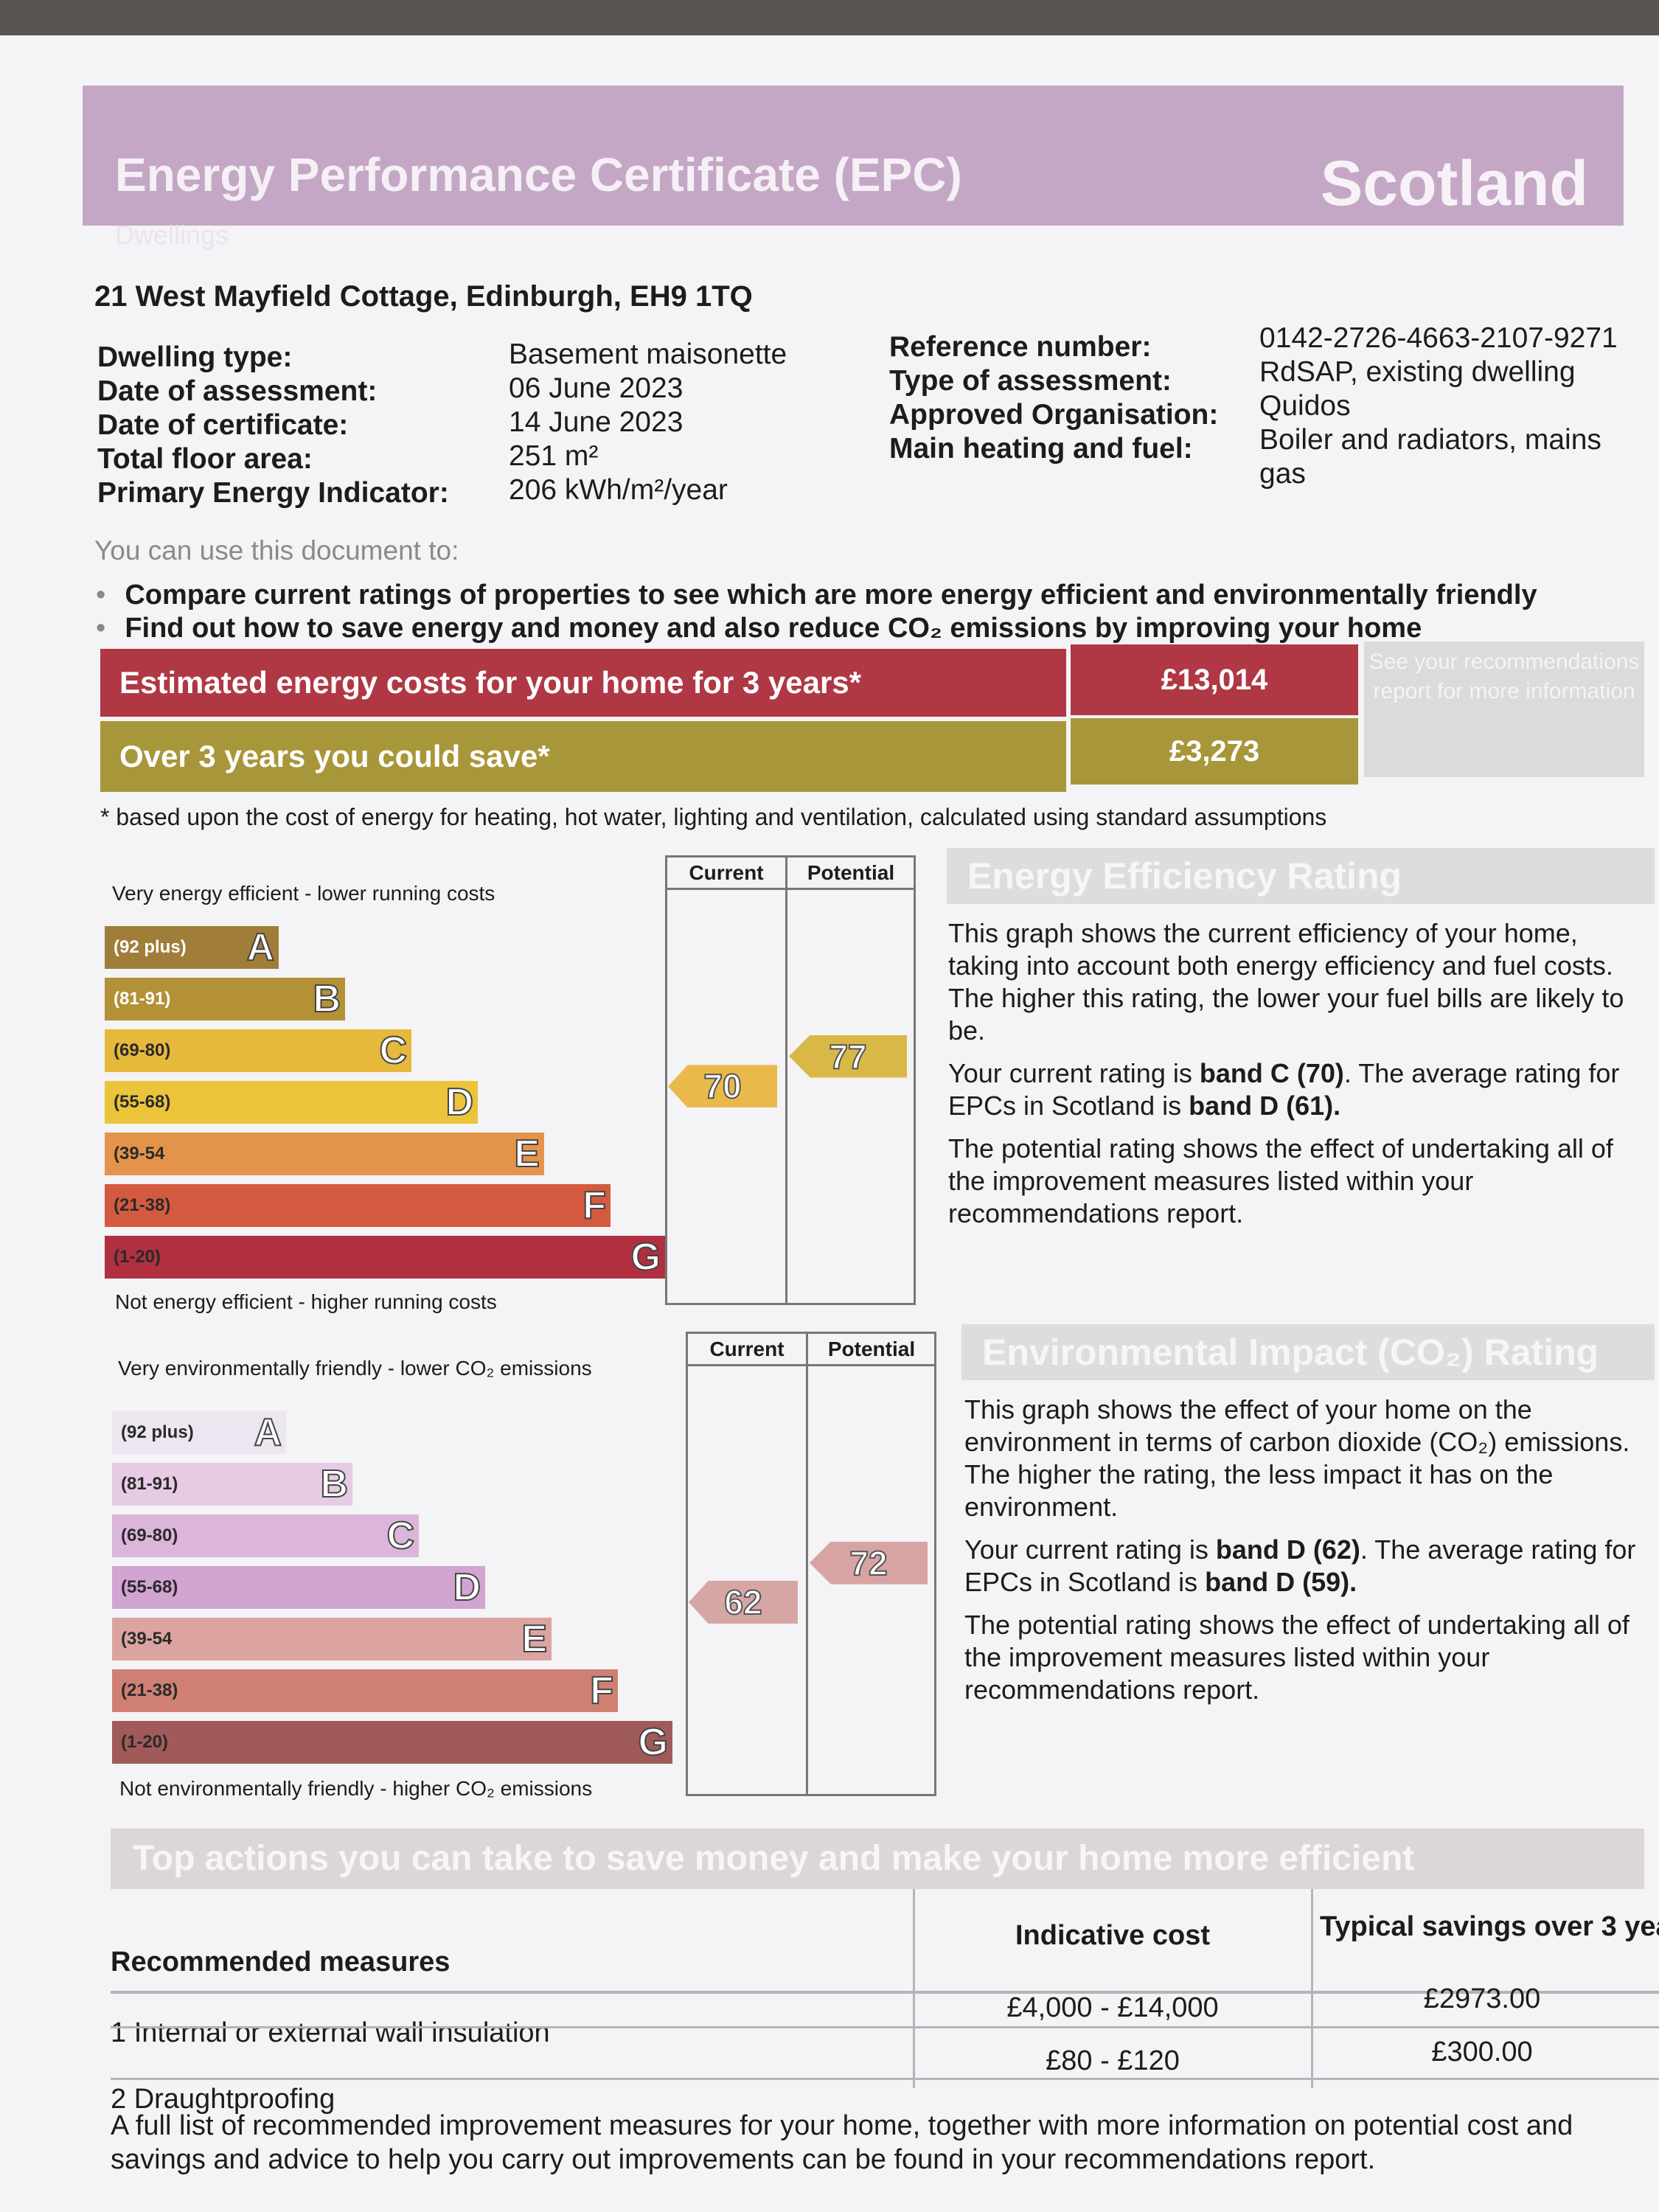 The image size is (1659, 2212). I want to click on column-divider, so click(807, 1564).